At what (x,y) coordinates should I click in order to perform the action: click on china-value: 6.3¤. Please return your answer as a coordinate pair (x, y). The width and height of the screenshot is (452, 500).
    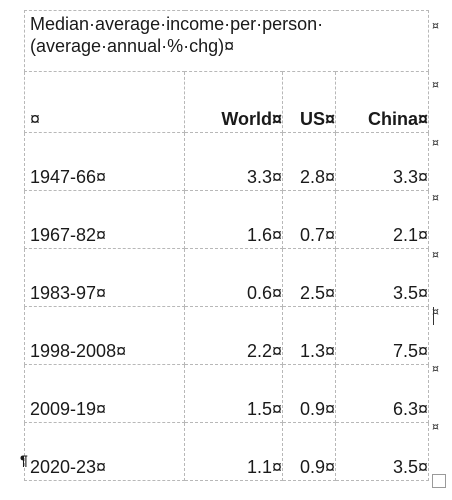
    Looking at the image, I should click on (410, 409).